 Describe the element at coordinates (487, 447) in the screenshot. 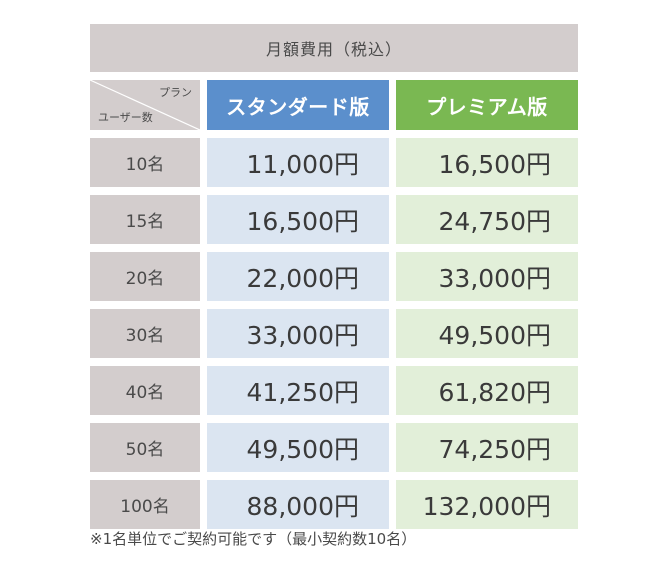

I see `premium-price-cell: 74,250円` at that location.